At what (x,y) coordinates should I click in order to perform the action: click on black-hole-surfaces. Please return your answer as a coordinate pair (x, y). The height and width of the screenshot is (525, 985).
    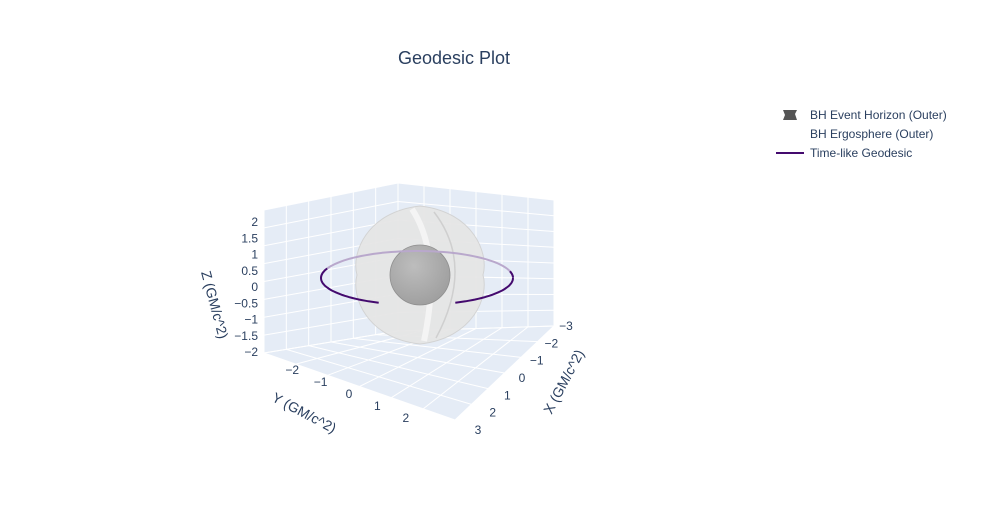
    Looking at the image, I should click on (420, 275).